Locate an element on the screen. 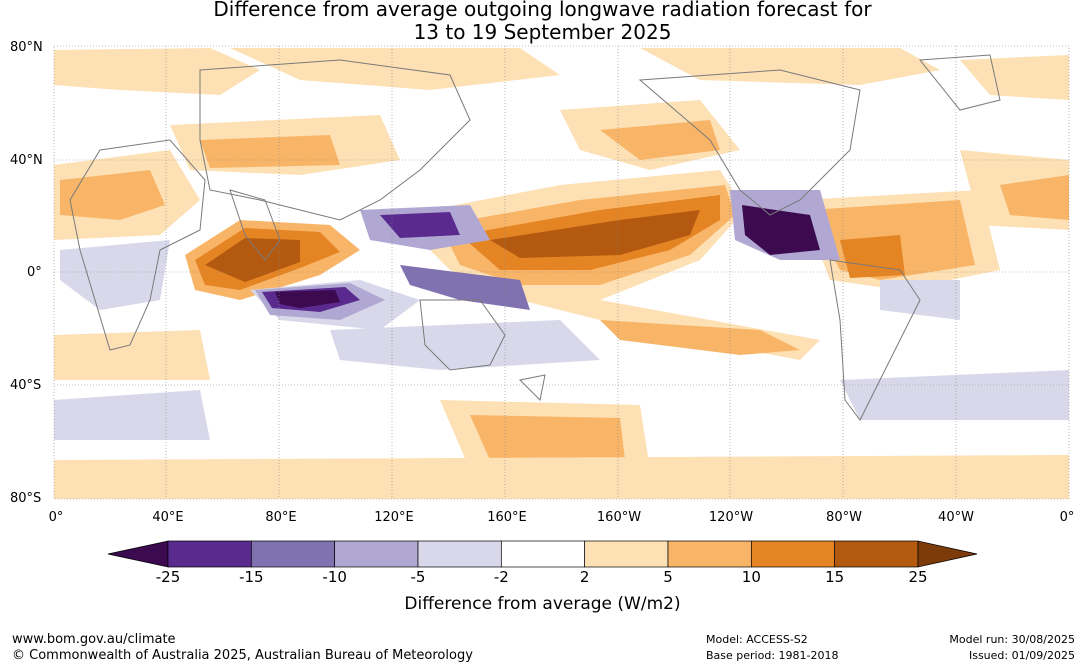  lon-label-120e: 120°E is located at coordinates (394, 517).